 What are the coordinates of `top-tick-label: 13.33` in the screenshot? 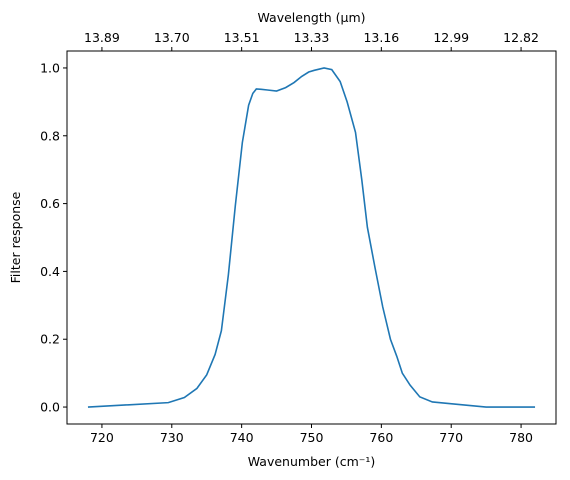 It's located at (312, 37).